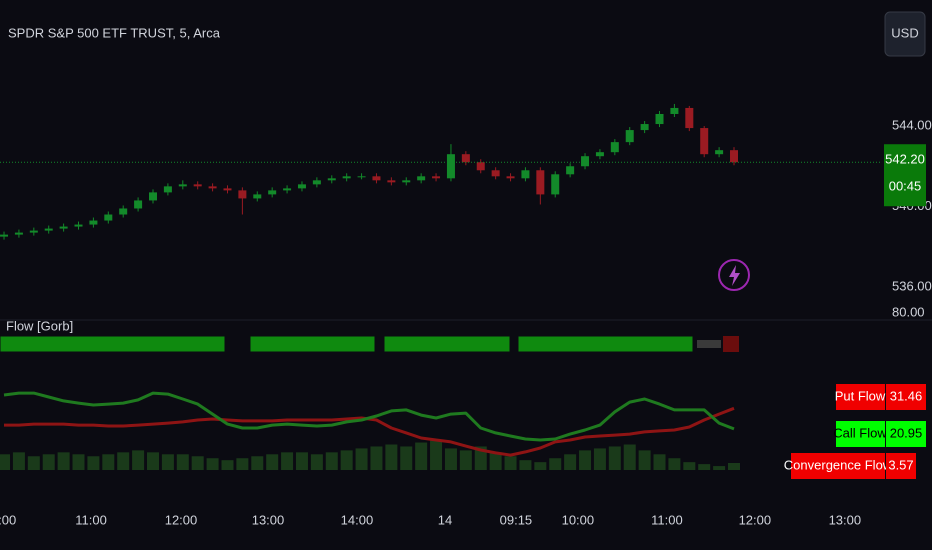 This screenshot has height=550, width=932. Describe the element at coordinates (357, 519) in the screenshot. I see `x-tick-label: 14:00` at that location.